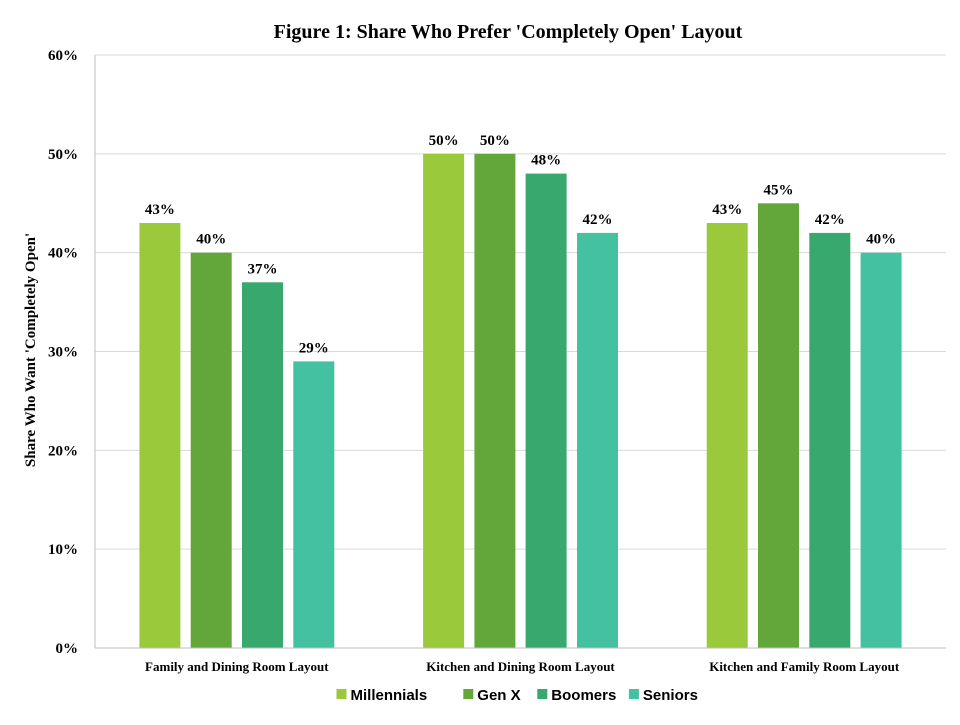  What do you see at coordinates (546, 161) in the screenshot?
I see `data-label: 48%` at bounding box center [546, 161].